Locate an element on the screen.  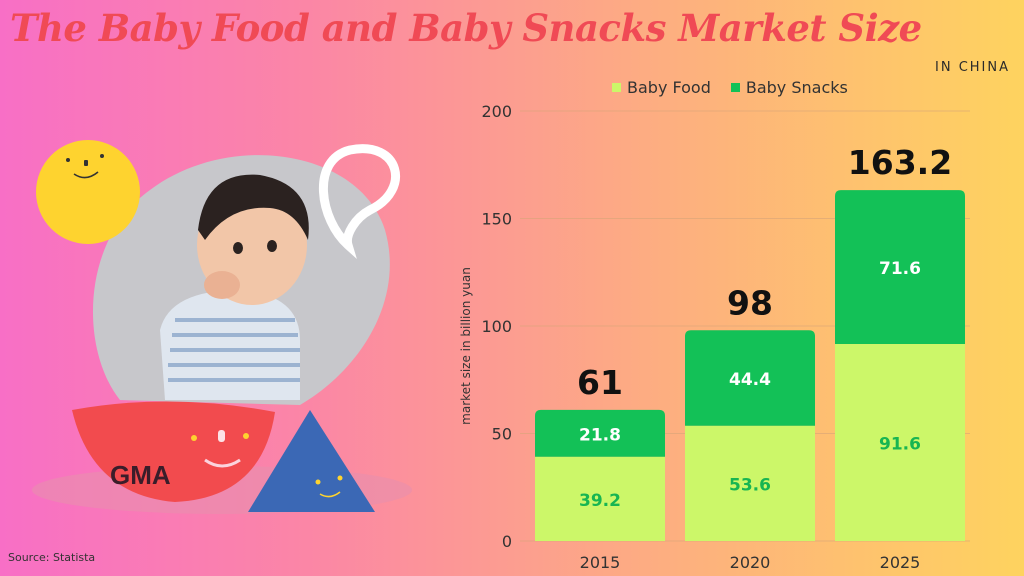
red-bowl-shape: GMA is located at coordinates (173, 451).